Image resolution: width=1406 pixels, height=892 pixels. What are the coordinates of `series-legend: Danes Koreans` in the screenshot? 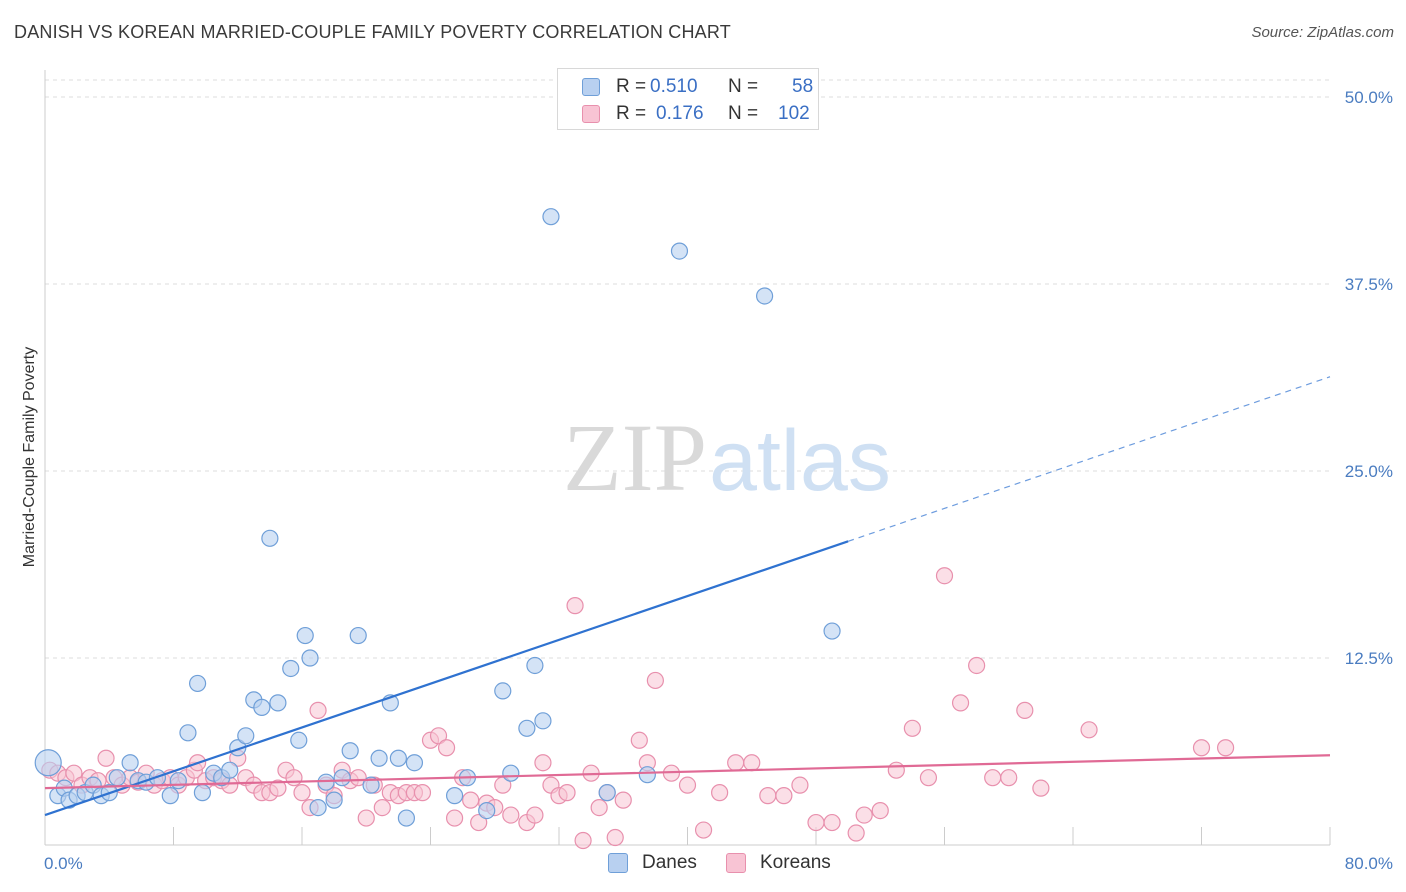 It's located at (703, 864).